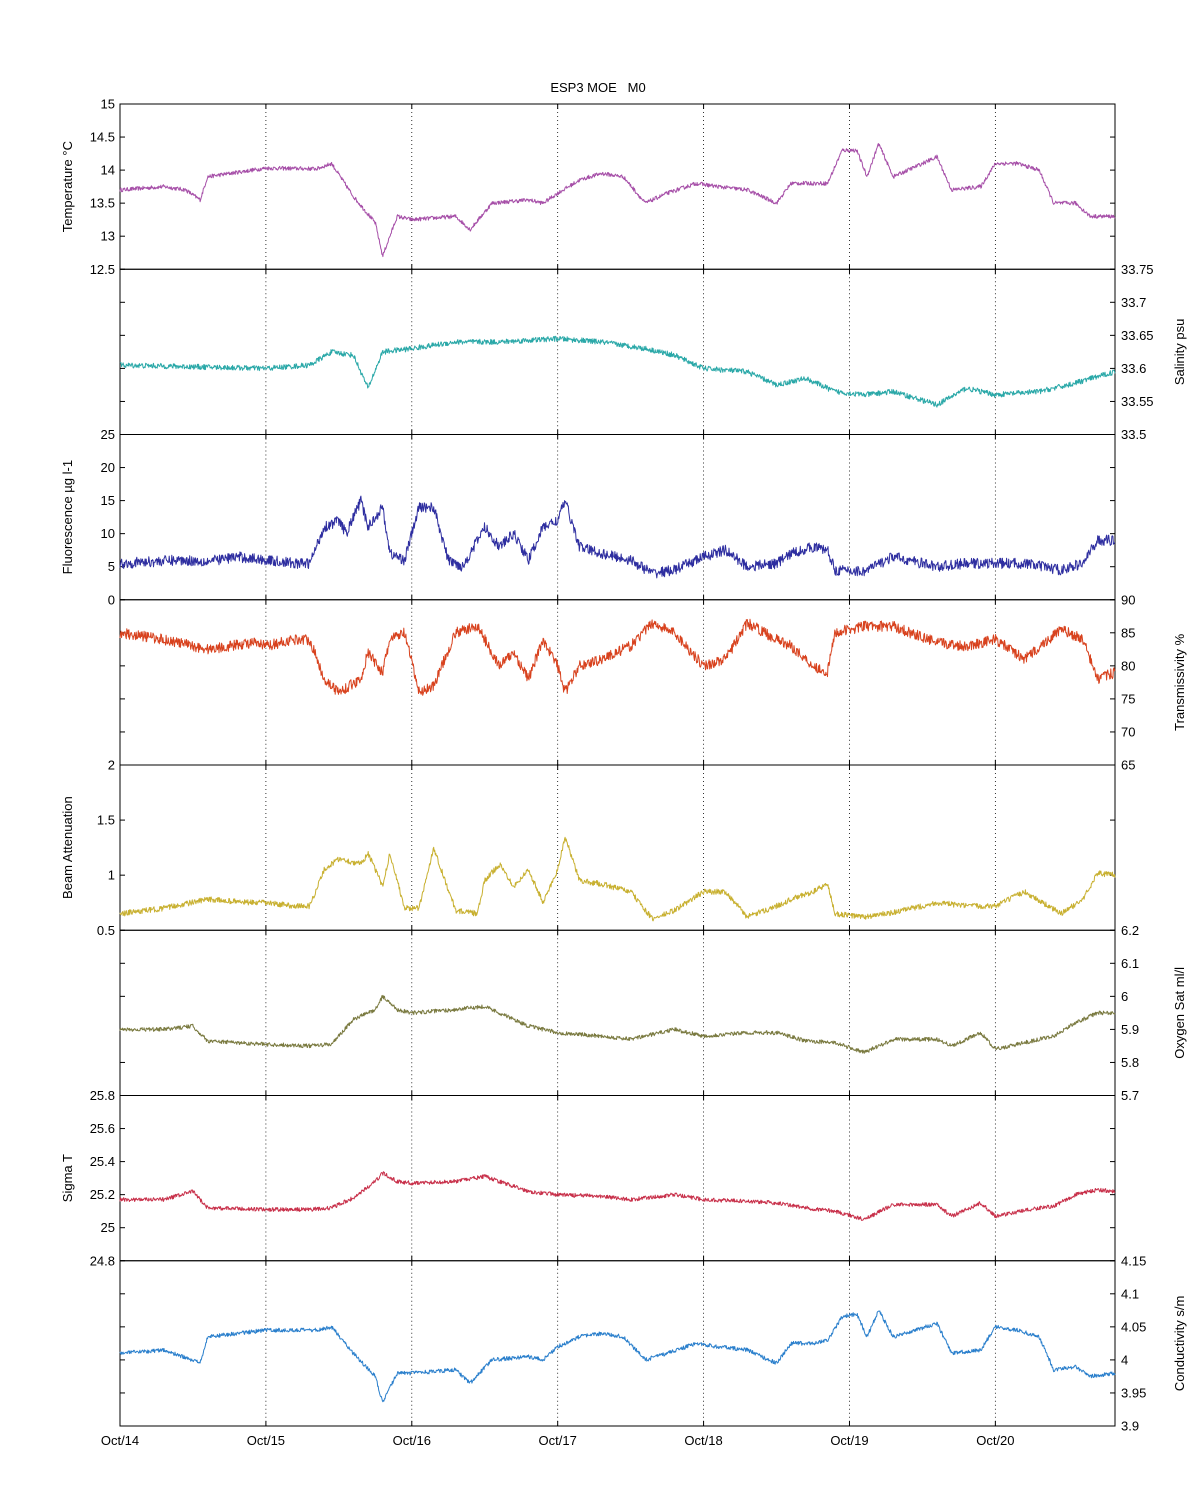 The image size is (1200, 1501). I want to click on y-tick-label: 0.5, so click(106, 930).